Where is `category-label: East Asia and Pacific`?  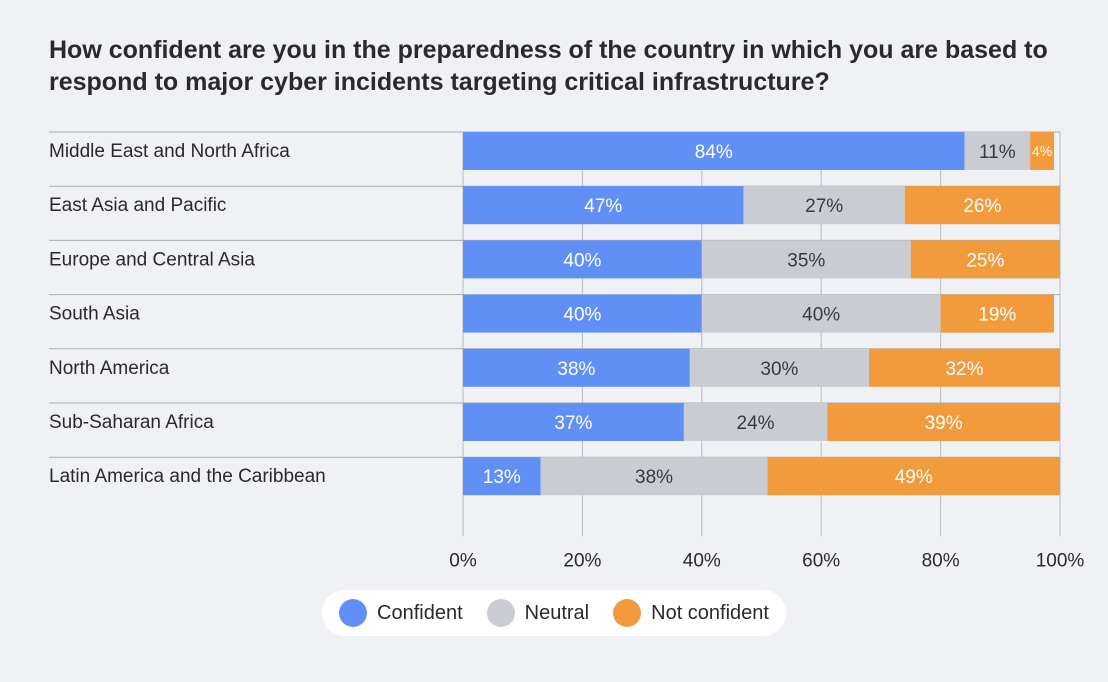
category-label: East Asia and Pacific is located at coordinates (137, 205).